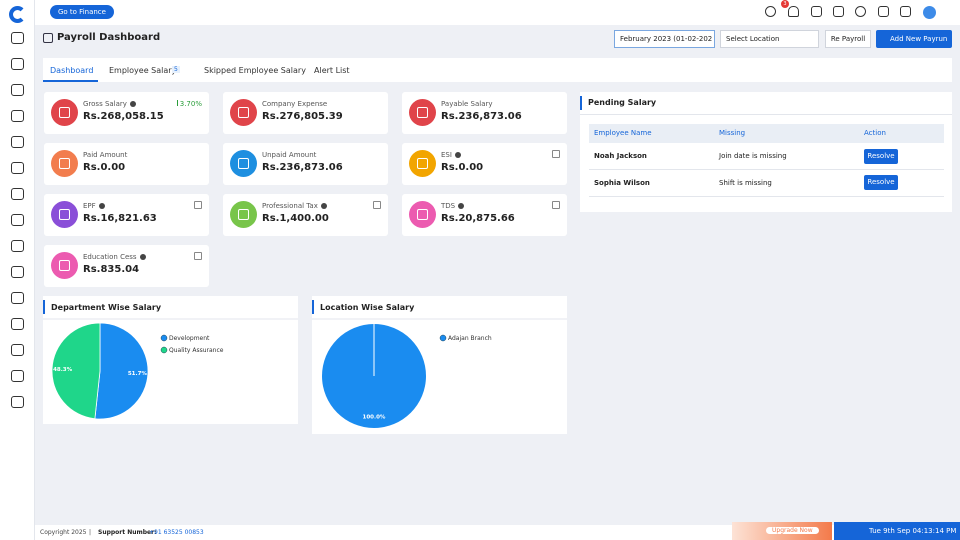 This screenshot has width=960, height=540. Describe the element at coordinates (769, 39) in the screenshot. I see `location-select: Select Location` at that location.